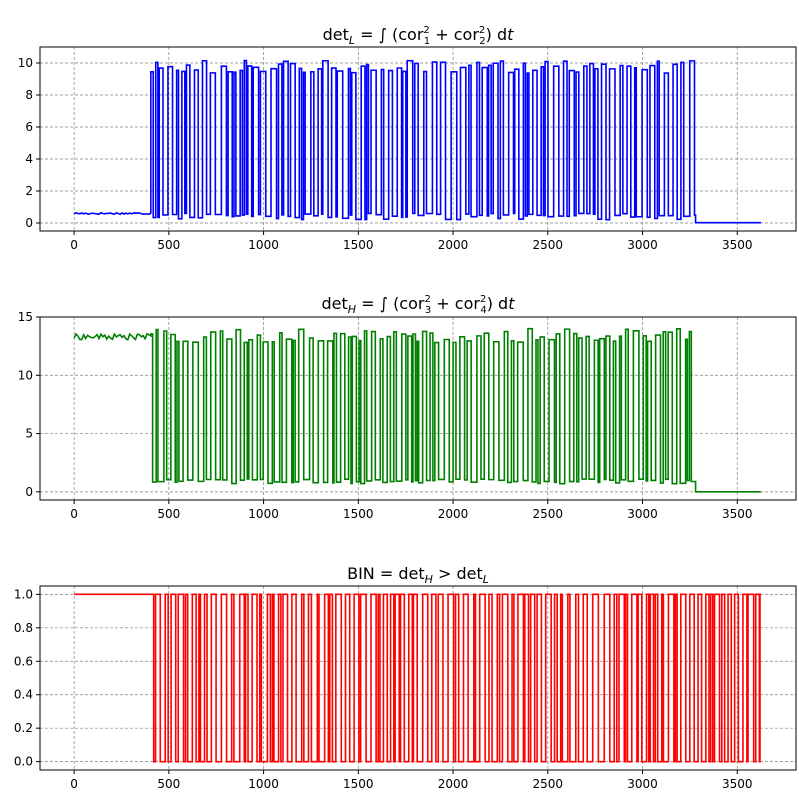  Describe the element at coordinates (23, 594) in the screenshot. I see `y-tick-label: 1.0` at that location.